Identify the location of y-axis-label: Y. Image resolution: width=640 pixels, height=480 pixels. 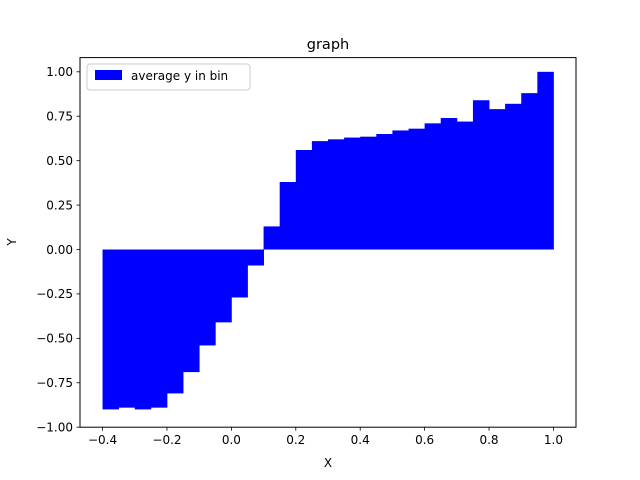
(12, 242).